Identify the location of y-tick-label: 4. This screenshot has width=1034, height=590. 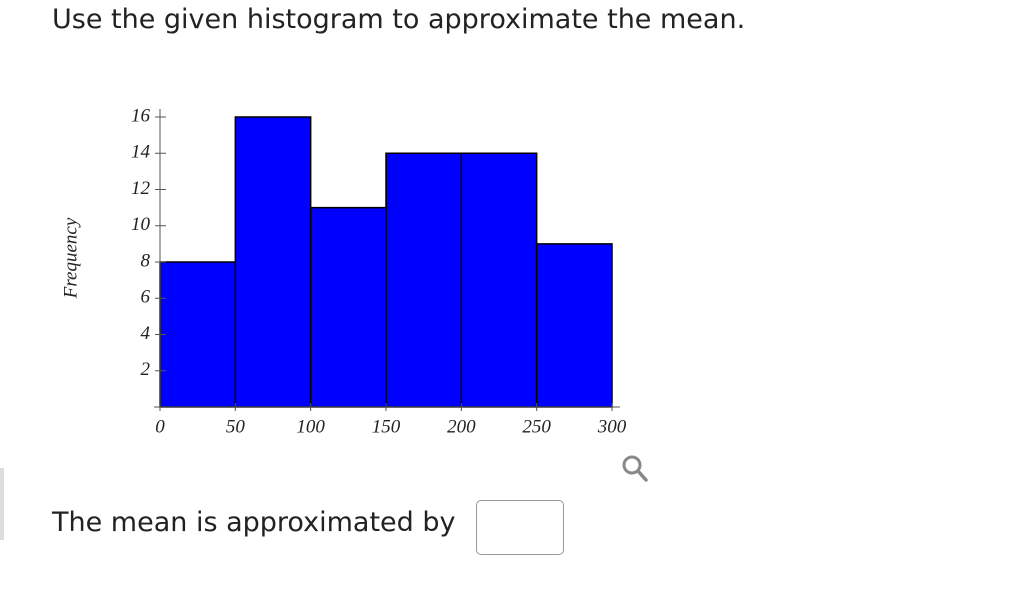
(146, 333).